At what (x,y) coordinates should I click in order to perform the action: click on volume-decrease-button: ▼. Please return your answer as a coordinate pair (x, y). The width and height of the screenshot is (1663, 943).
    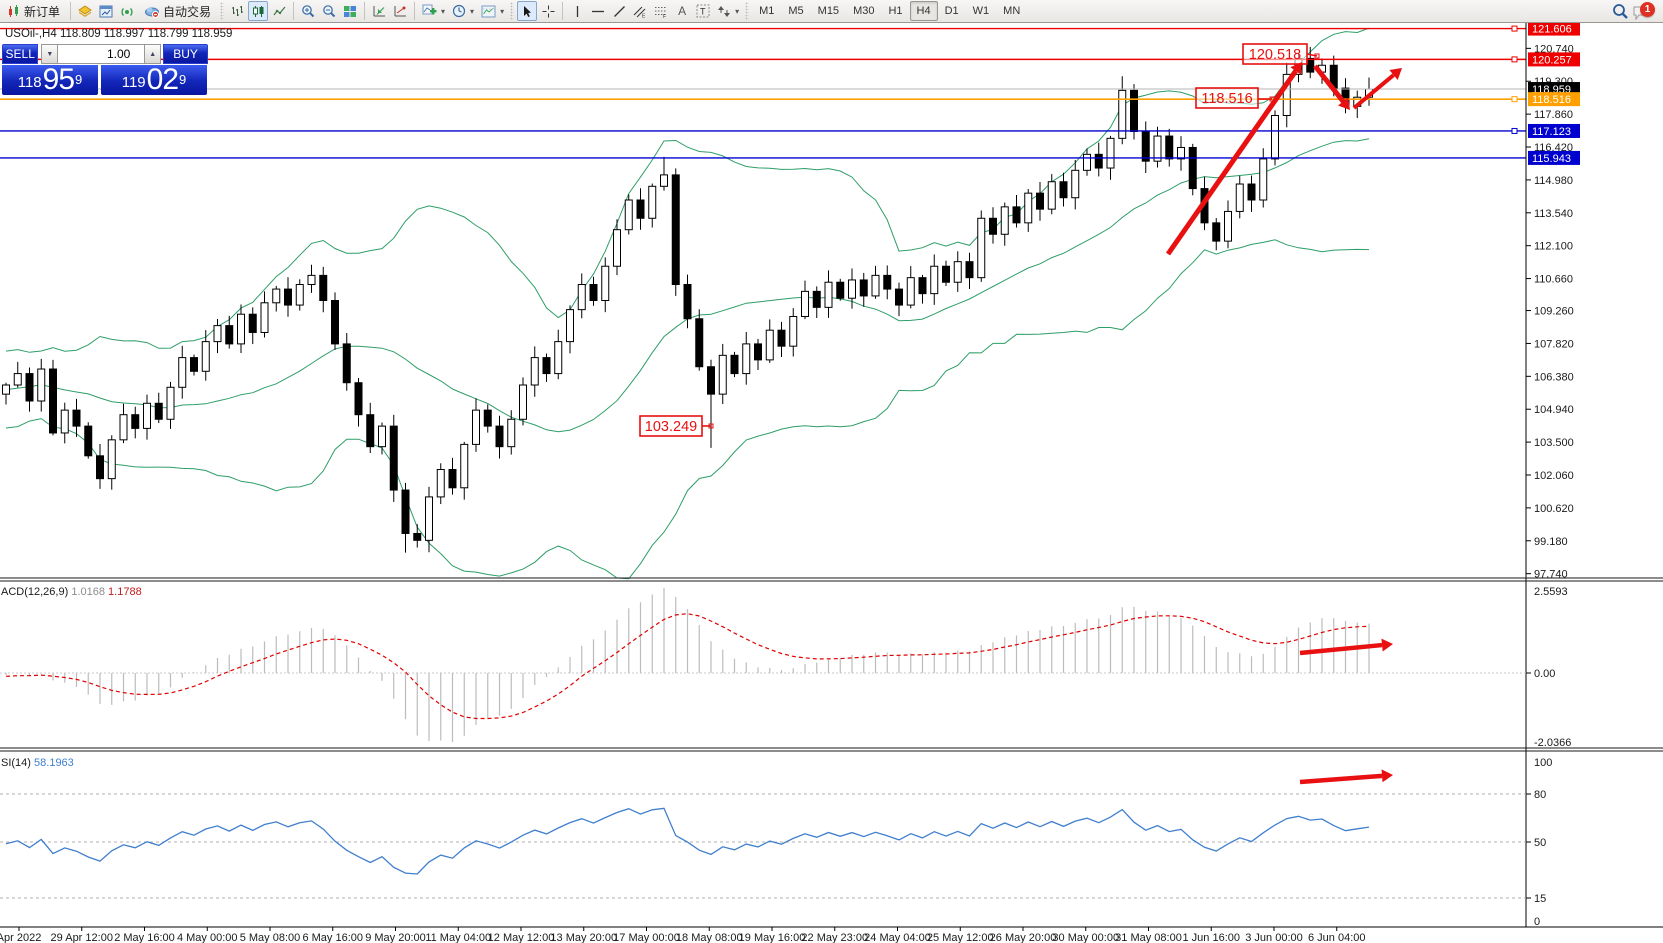
    Looking at the image, I should click on (50, 54).